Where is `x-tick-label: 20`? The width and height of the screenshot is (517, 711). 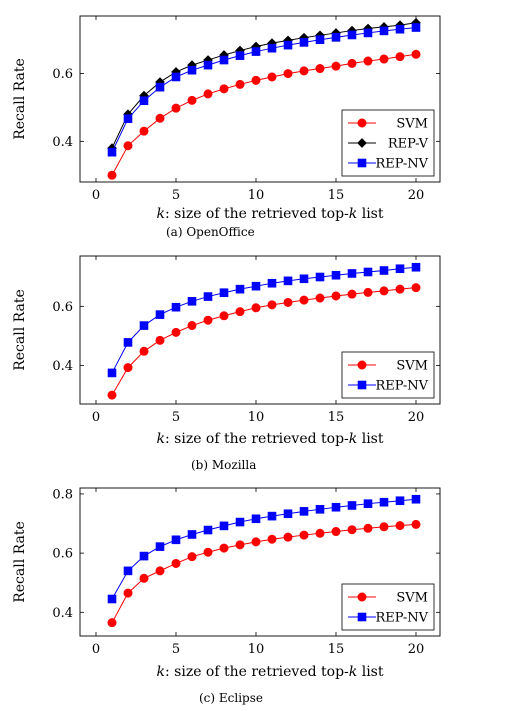 x-tick-label: 20 is located at coordinates (416, 417).